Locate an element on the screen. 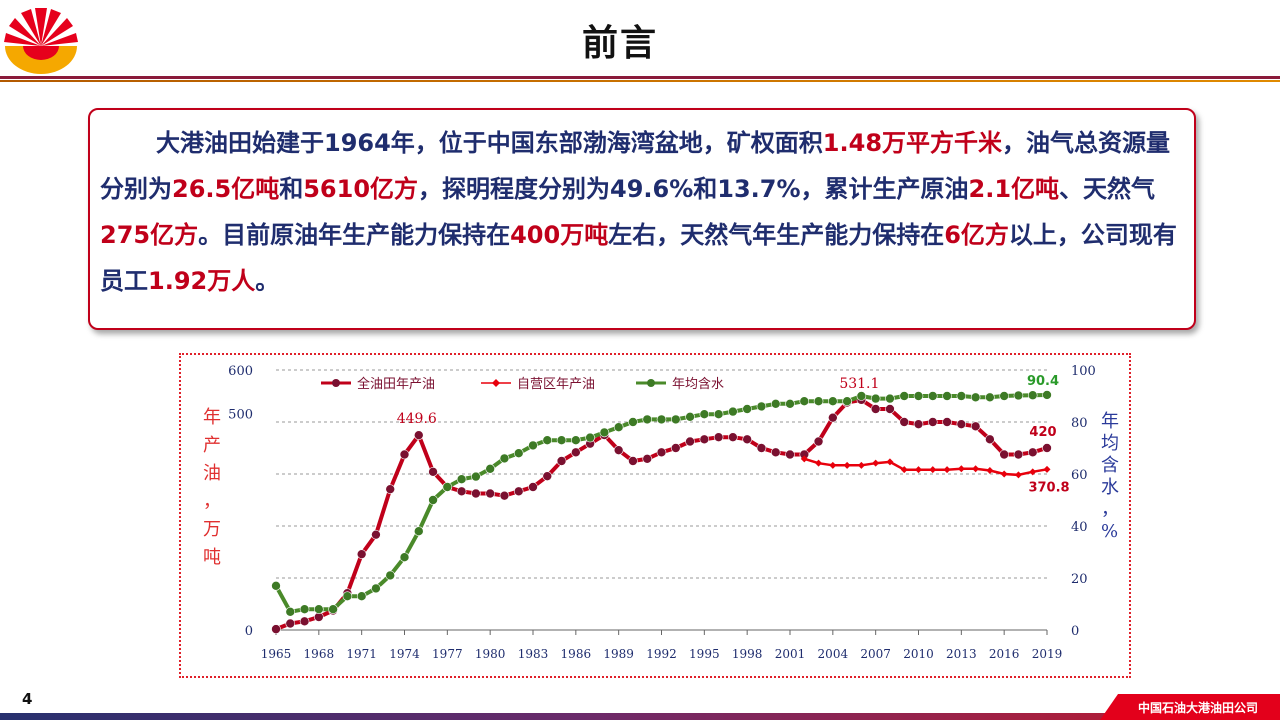  x-tick-label: 2016 is located at coordinates (1004, 654).